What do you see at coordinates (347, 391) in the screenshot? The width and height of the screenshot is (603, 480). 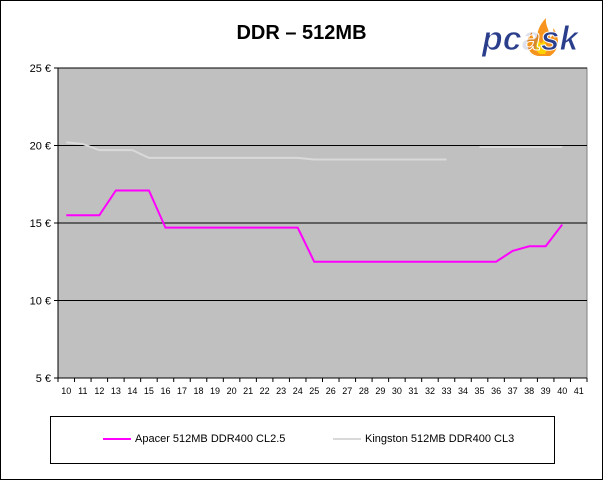 I see `x-tick-label: 27` at bounding box center [347, 391].